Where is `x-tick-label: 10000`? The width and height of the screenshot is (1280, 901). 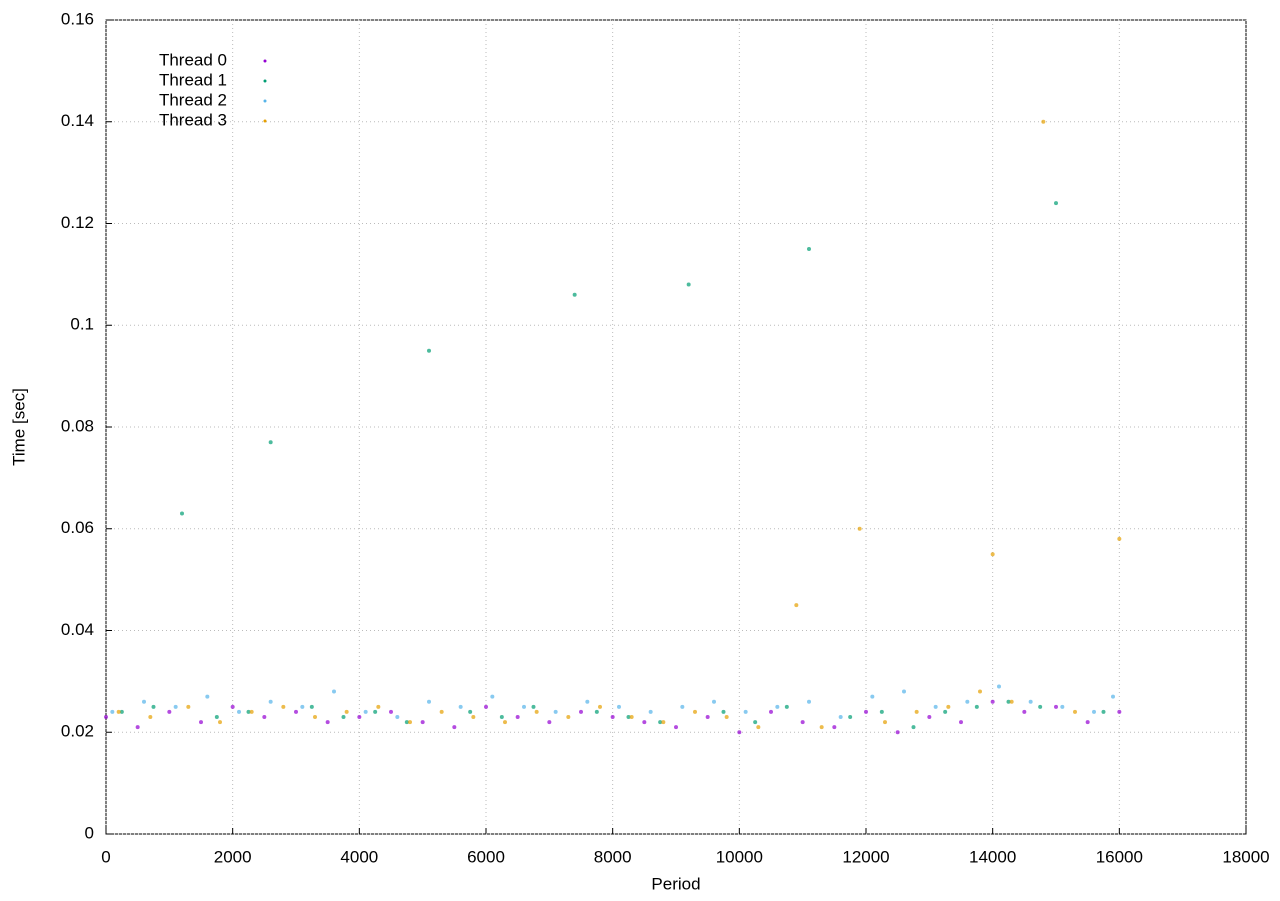
x-tick-label: 10000 is located at coordinates (739, 856).